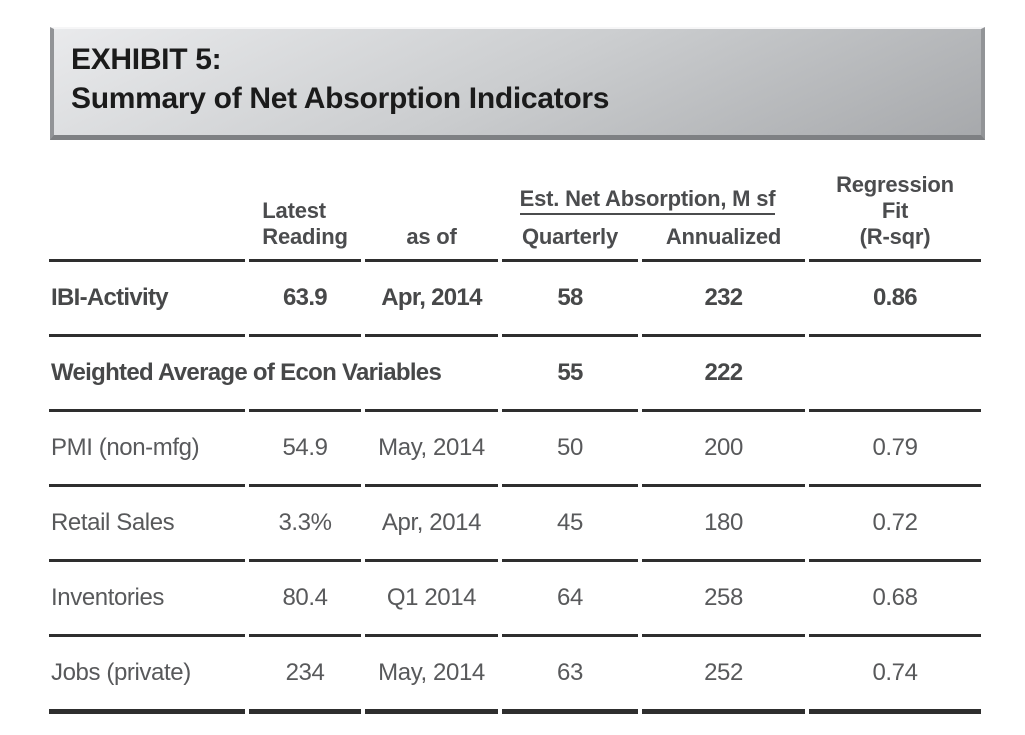  Describe the element at coordinates (147, 524) in the screenshot. I see `indicator-cell: Retail Sales` at that location.